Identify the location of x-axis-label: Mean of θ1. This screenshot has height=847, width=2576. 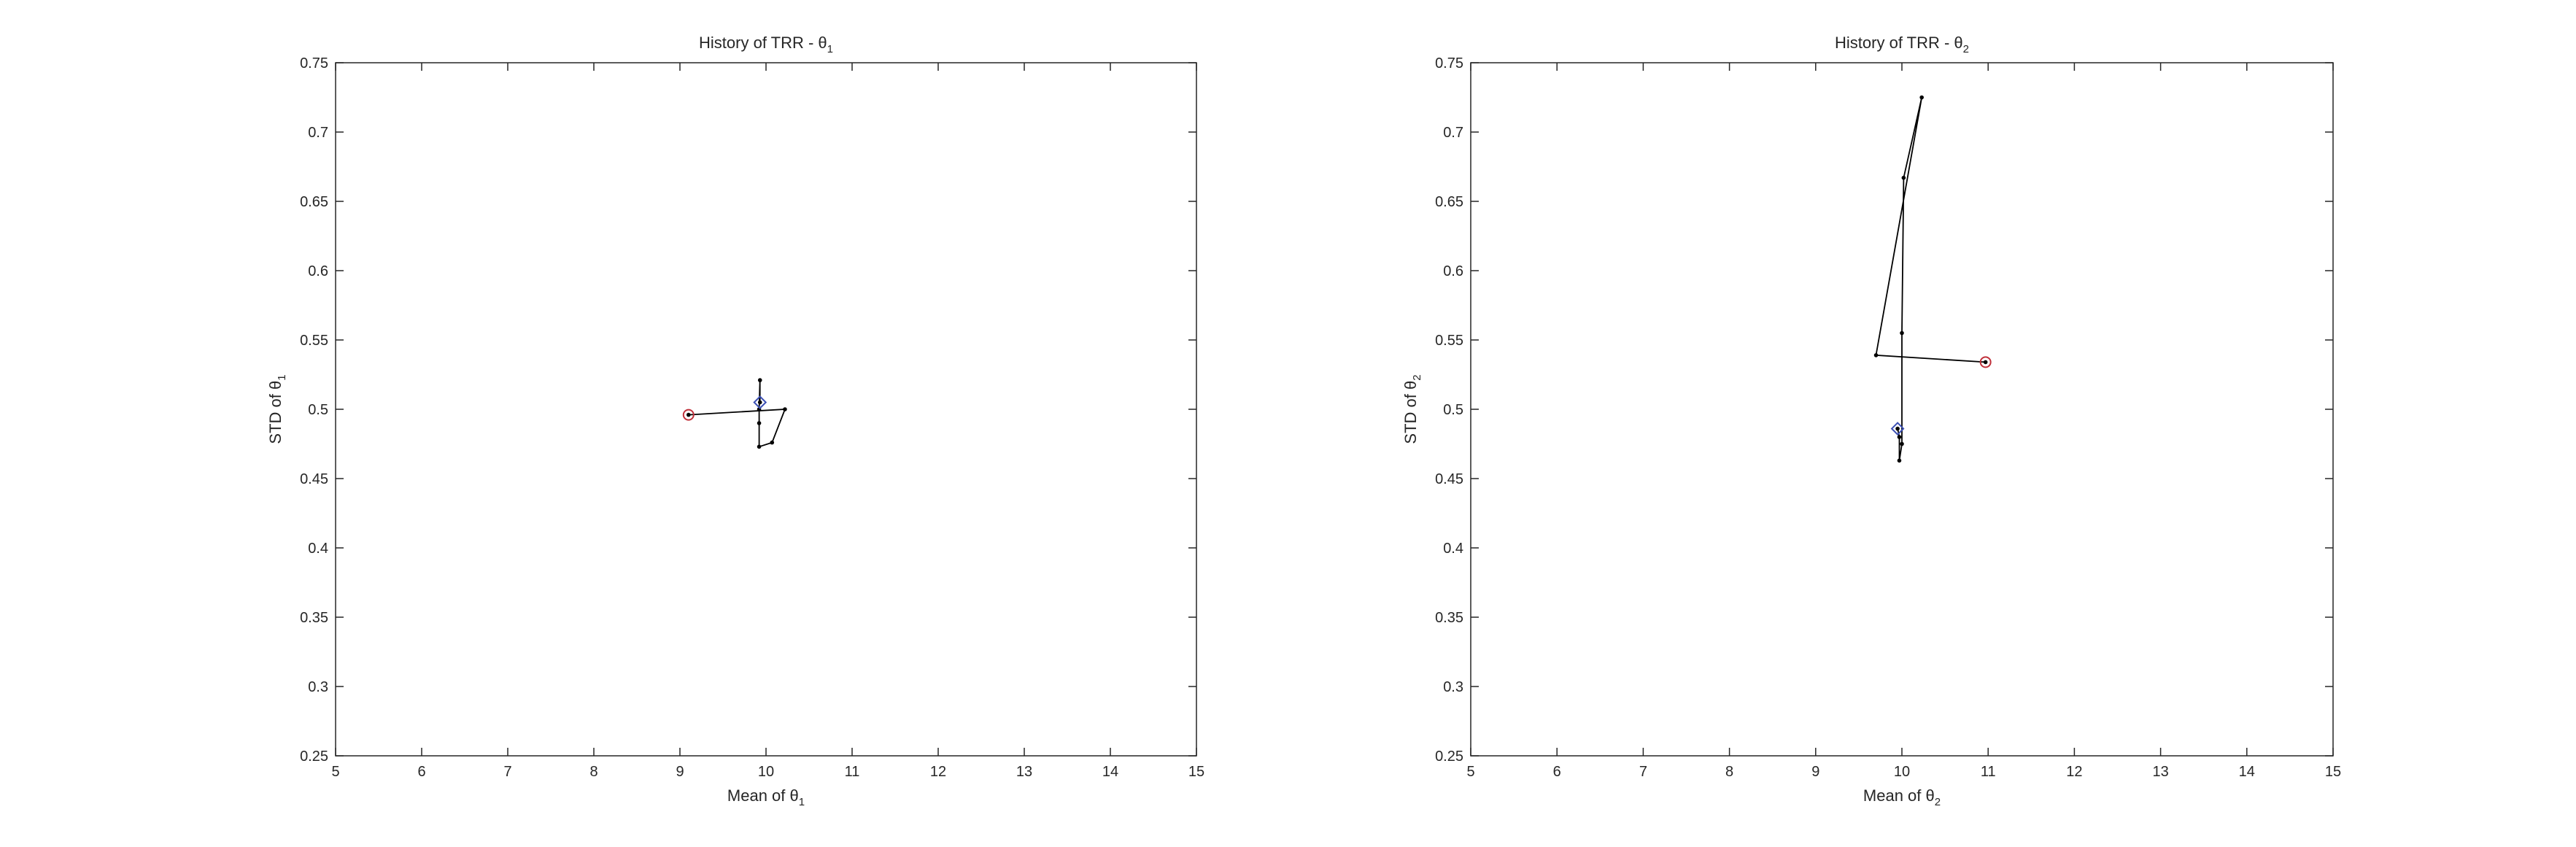
(766, 797).